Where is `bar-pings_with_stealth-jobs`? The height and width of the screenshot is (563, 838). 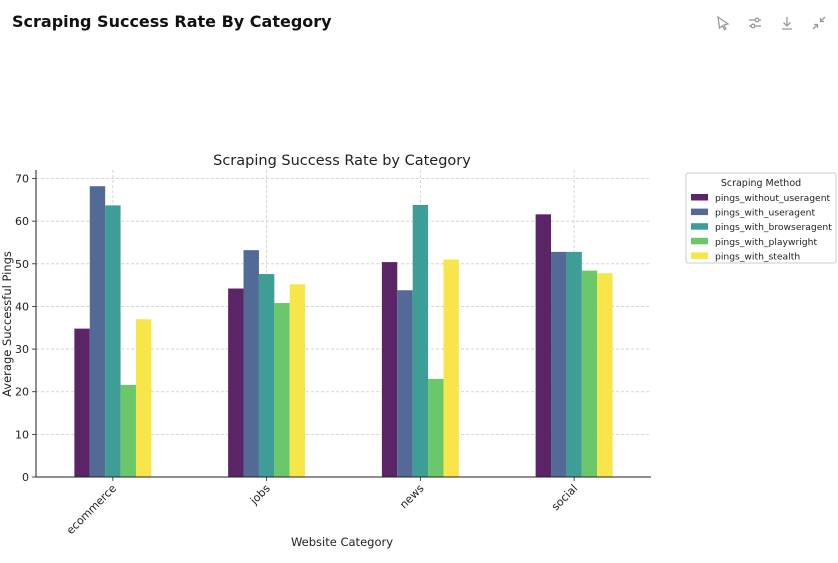 bar-pings_with_stealth-jobs is located at coordinates (297, 380).